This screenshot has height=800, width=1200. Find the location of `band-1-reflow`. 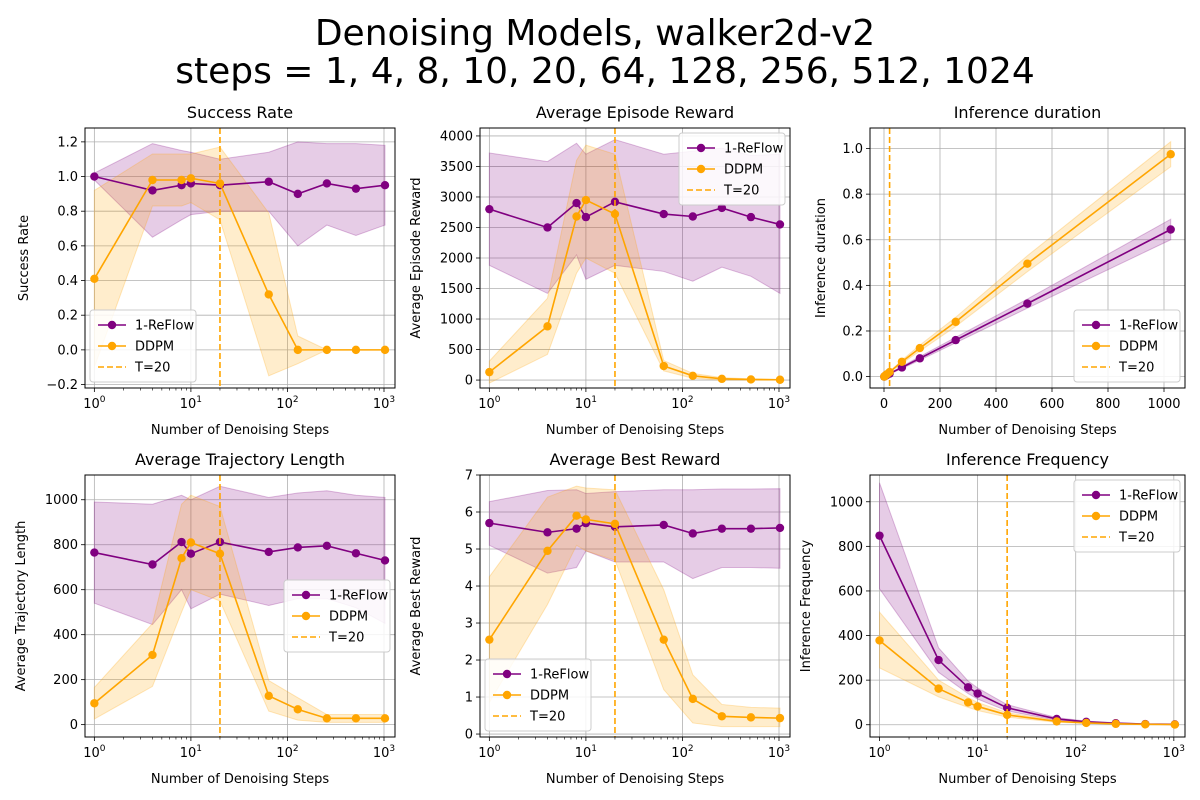

band-1-reflow is located at coordinates (634, 534).